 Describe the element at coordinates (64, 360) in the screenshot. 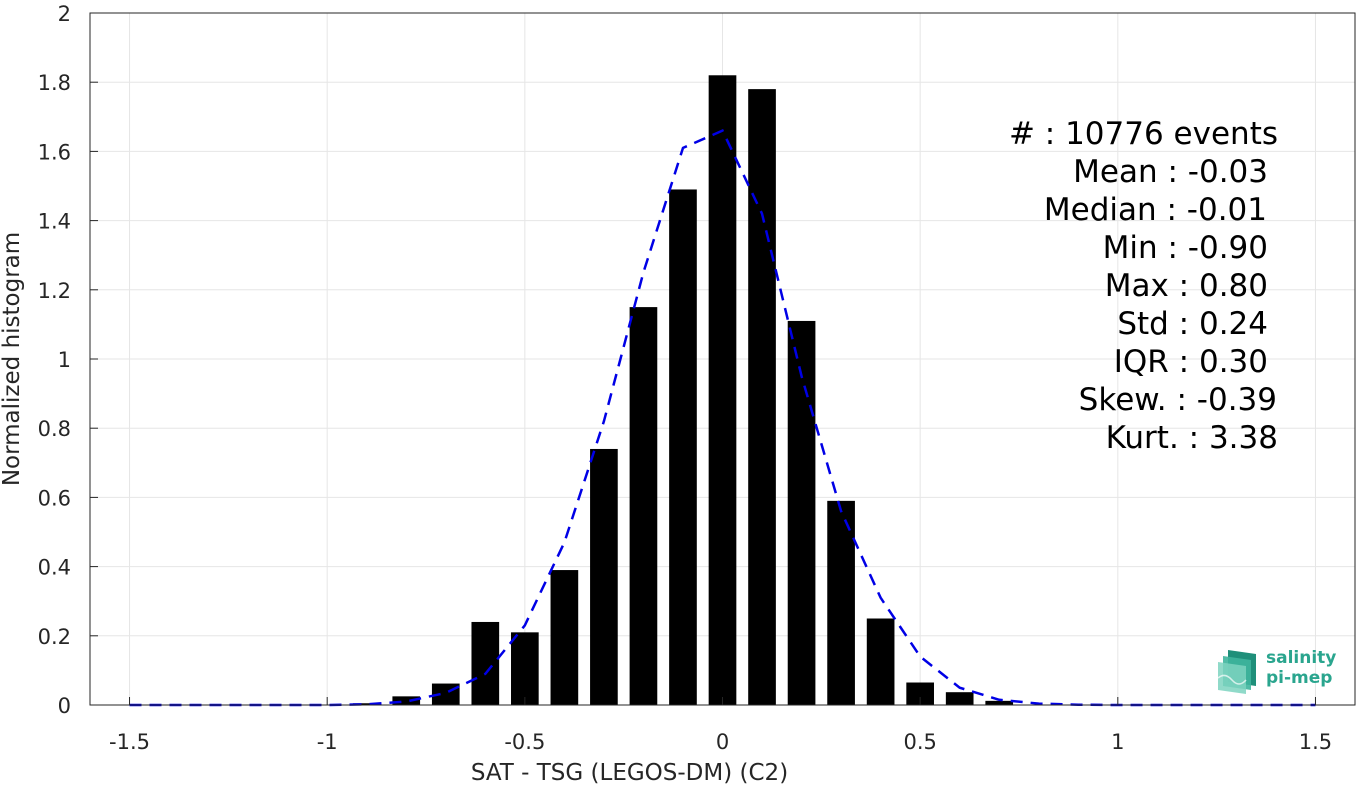

I see `y-tick-label: 1` at that location.